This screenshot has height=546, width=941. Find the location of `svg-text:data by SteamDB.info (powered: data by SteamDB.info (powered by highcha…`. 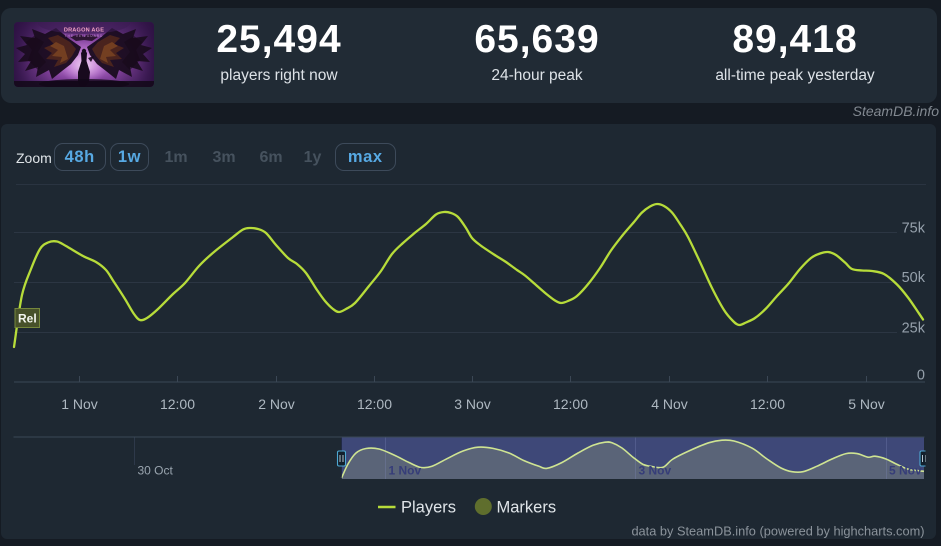

svg-text:data by SteamDB.info (powered: data by SteamDB.info (powered by highcha… is located at coordinates (777, 531).